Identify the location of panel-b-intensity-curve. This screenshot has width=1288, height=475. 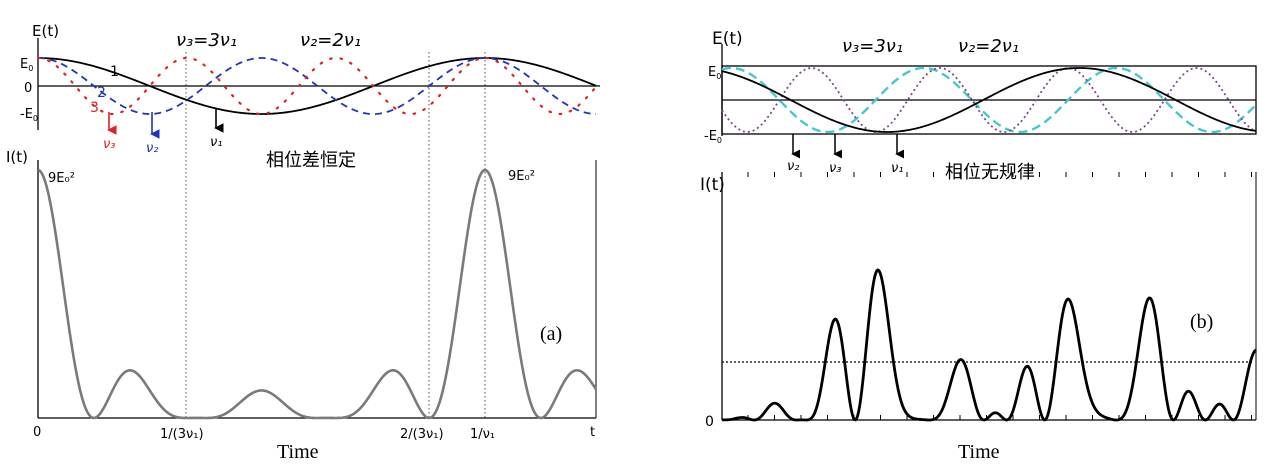
(989, 345).